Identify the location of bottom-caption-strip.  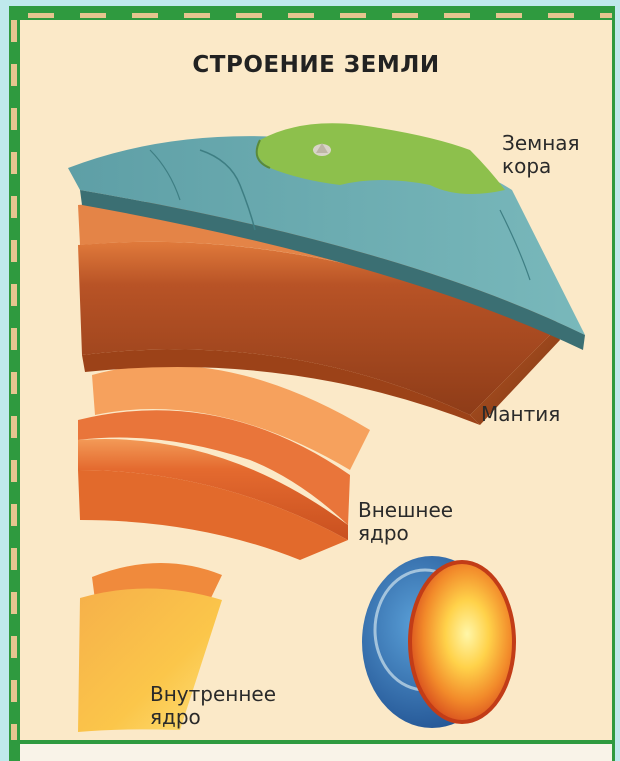
(316, 751).